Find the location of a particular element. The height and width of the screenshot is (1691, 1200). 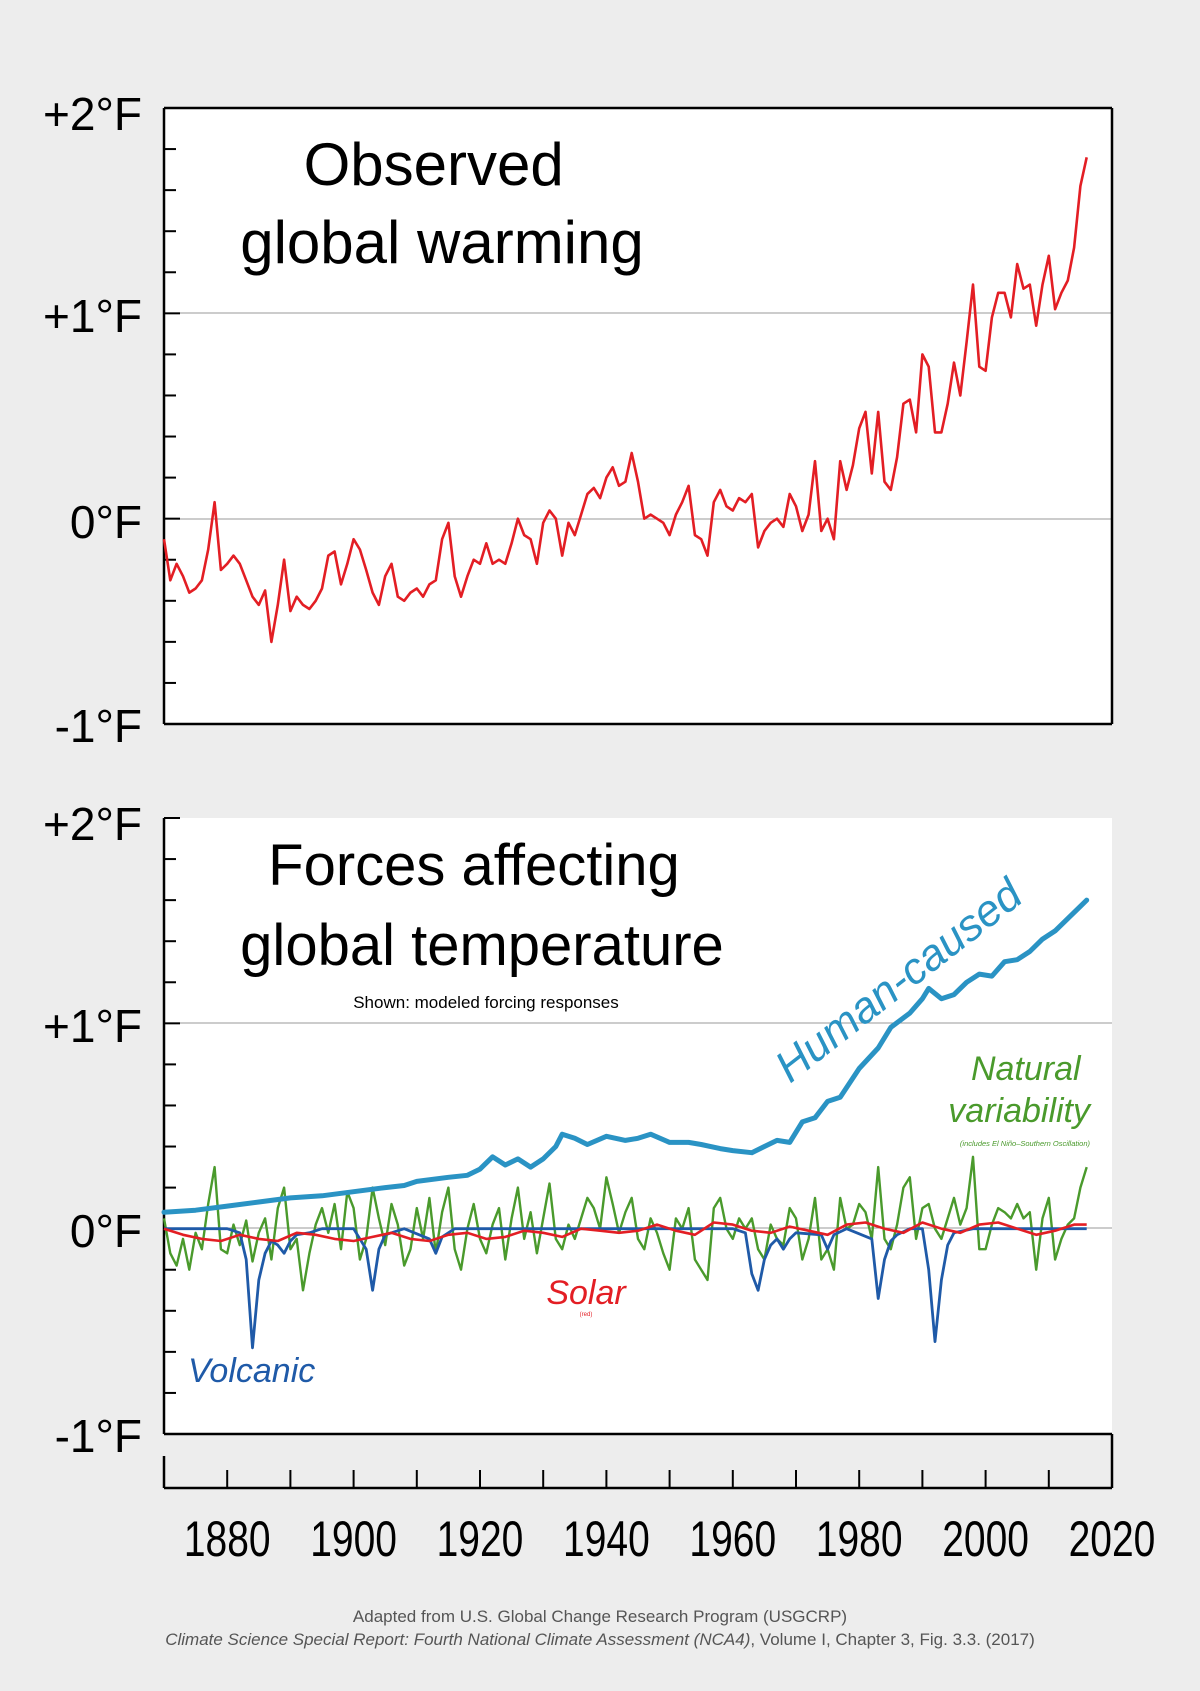

forces-ytick-label-minus1: -1°F is located at coordinates (98, 1436).